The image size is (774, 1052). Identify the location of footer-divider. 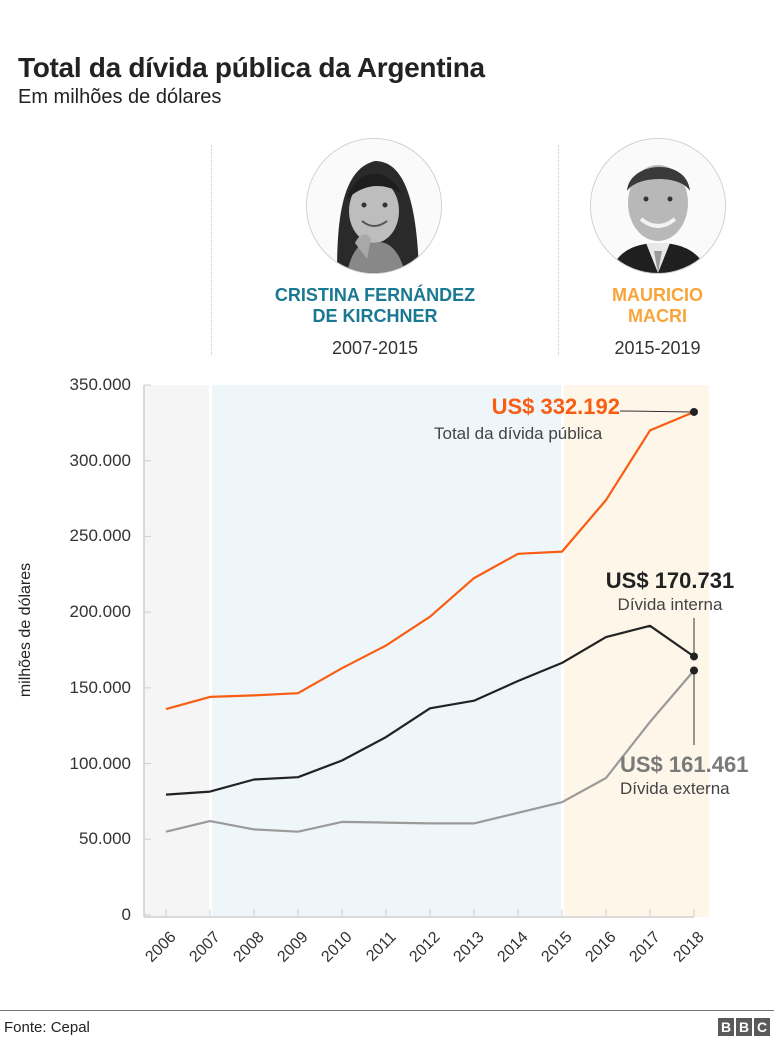
(387, 1010).